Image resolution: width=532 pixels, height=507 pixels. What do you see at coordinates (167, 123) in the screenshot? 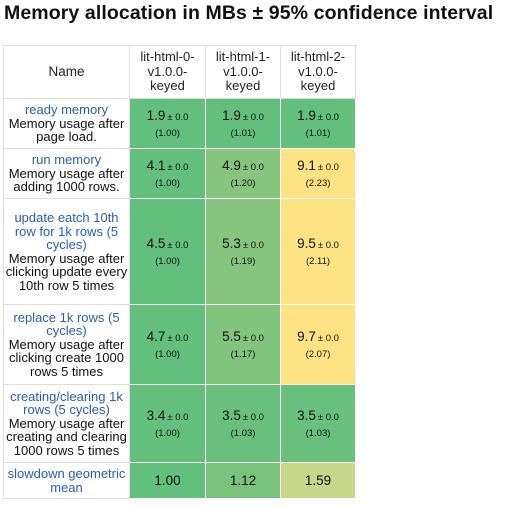
I see `result-cell: 1.9 ± 0.0 (1.00)` at bounding box center [167, 123].